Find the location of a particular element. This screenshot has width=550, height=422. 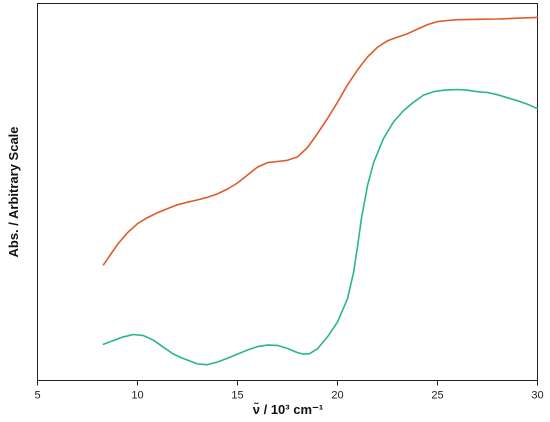

y-axis-label: Abs. / Arbitrary Scale is located at coordinates (13, 191).